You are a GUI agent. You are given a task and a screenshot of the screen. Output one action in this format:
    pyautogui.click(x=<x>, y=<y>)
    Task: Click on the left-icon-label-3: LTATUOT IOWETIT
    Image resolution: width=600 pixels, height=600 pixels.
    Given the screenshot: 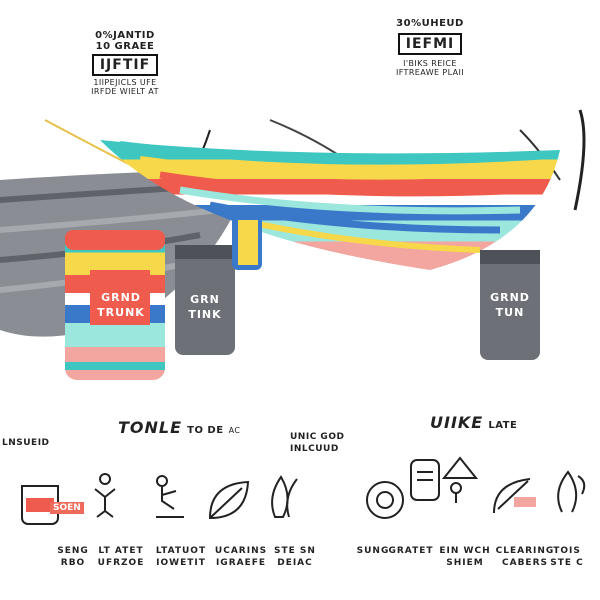 What is the action you would take?
    pyautogui.click(x=181, y=557)
    